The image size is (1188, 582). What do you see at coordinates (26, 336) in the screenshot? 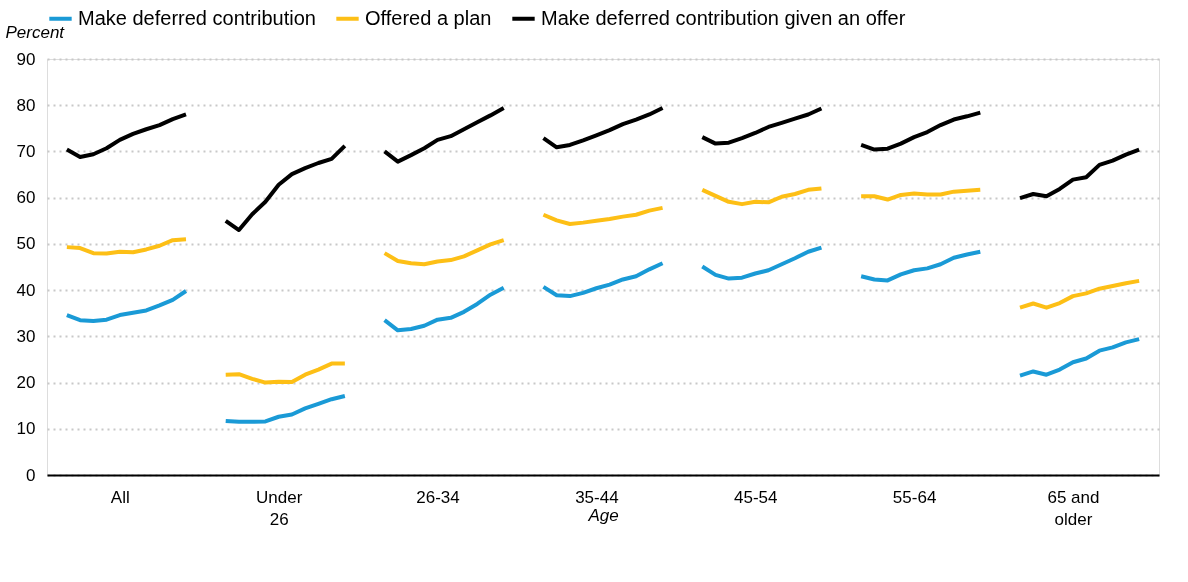
I see `y-tick-label: 30` at bounding box center [26, 336].